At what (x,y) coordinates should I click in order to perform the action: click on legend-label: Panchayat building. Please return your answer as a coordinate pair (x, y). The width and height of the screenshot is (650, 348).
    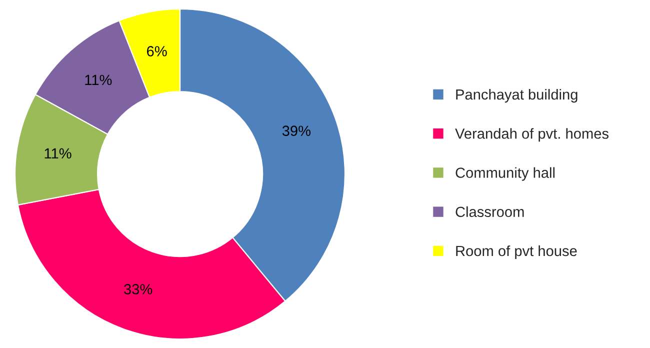
    Looking at the image, I should click on (517, 95).